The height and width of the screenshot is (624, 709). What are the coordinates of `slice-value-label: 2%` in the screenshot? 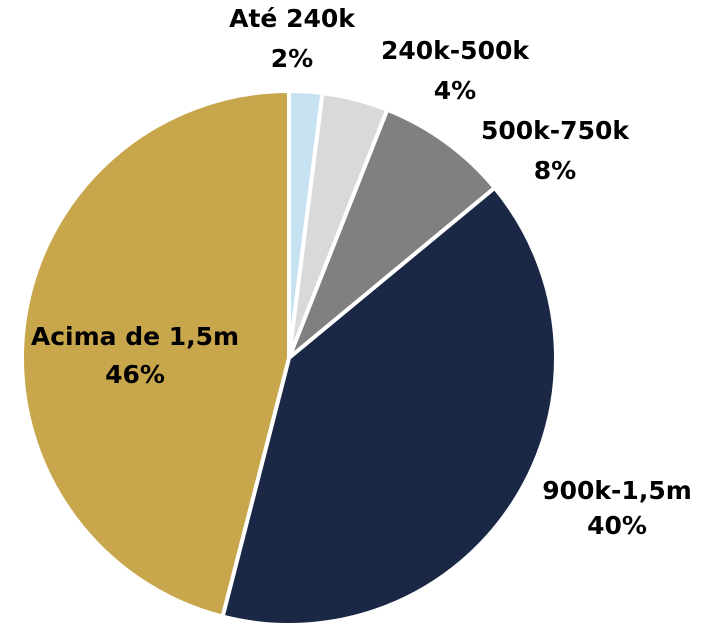 It's located at (292, 58).